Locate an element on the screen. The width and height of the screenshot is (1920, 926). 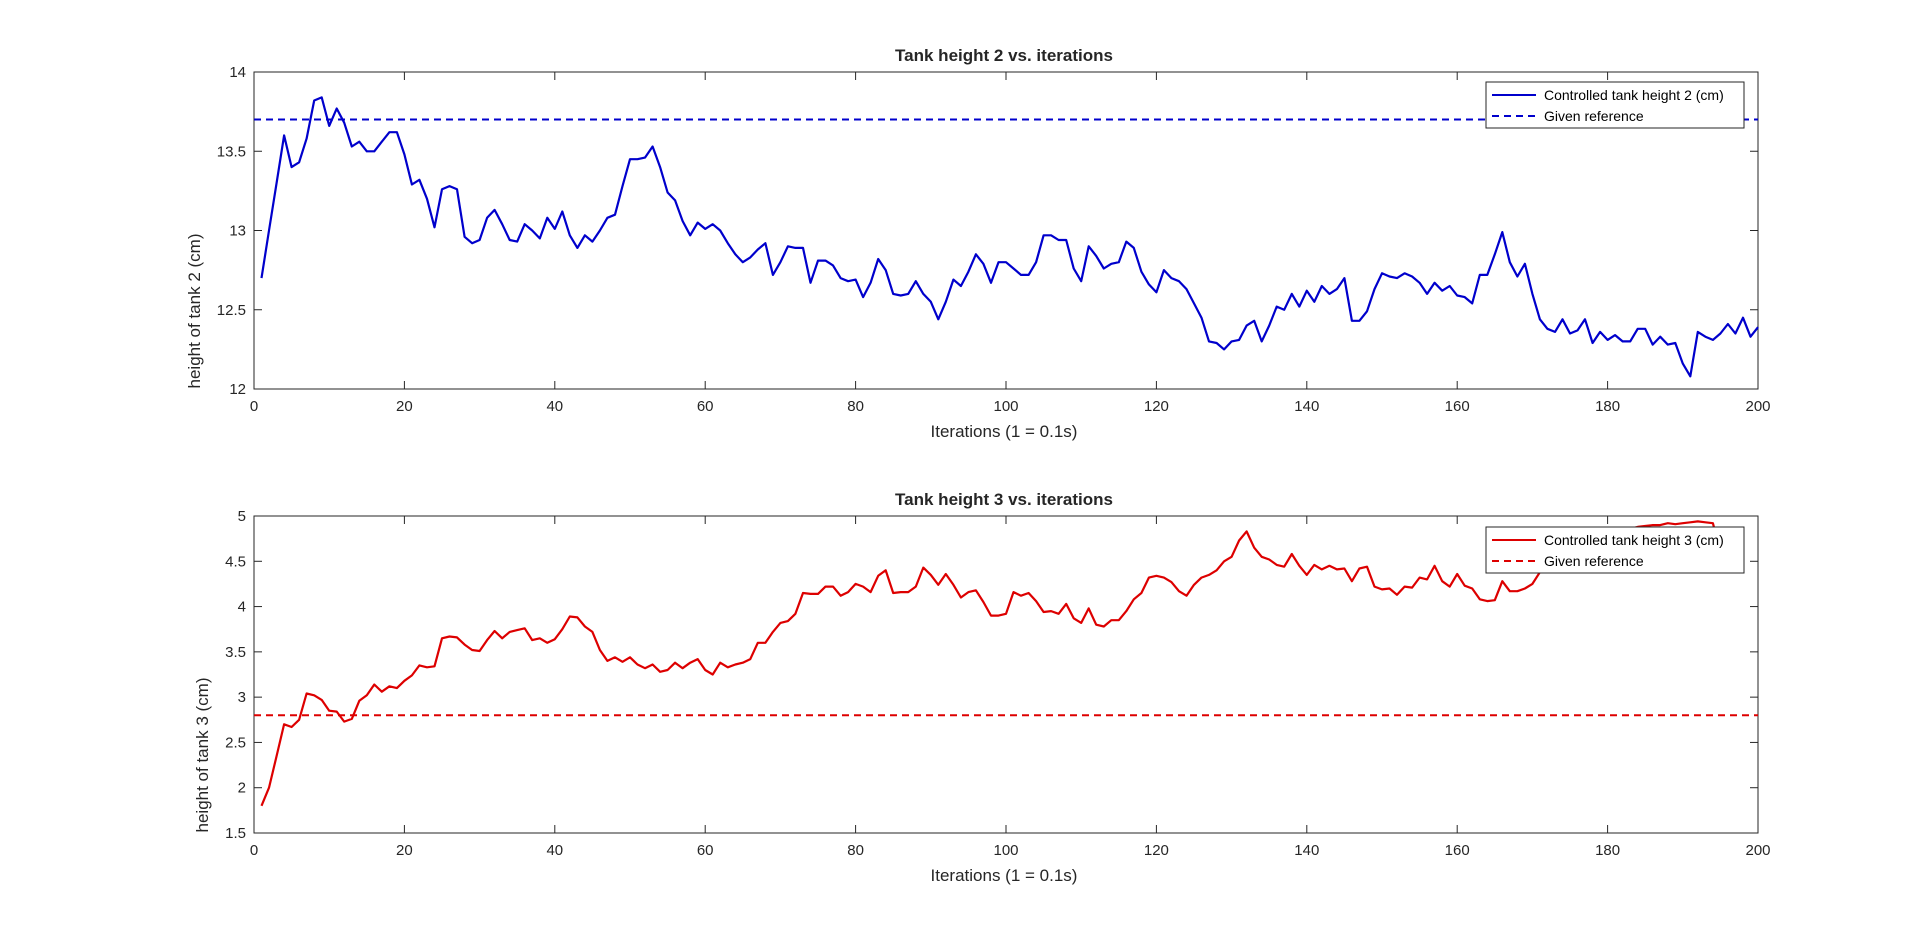
y-tick-label: 12.5 is located at coordinates (231, 310).